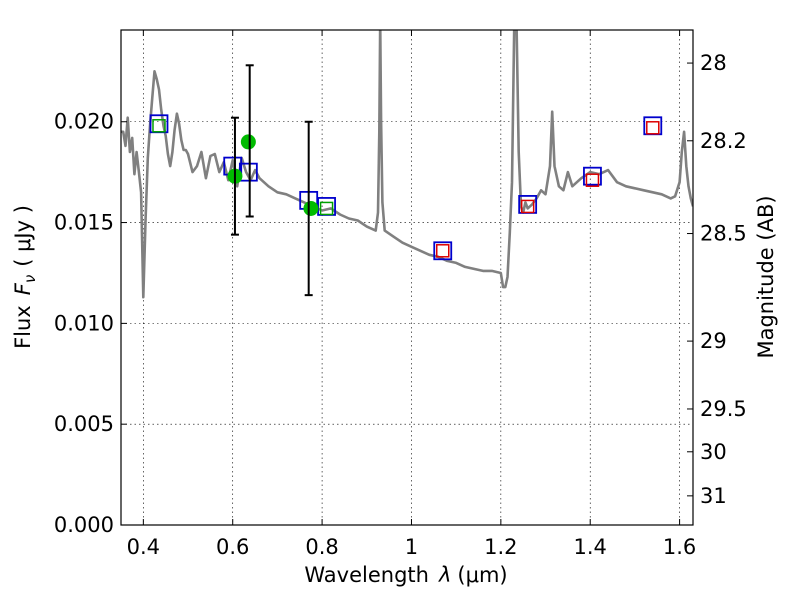  Describe the element at coordinates (84, 424) in the screenshot. I see `y-tick-label: 0.005` at that location.